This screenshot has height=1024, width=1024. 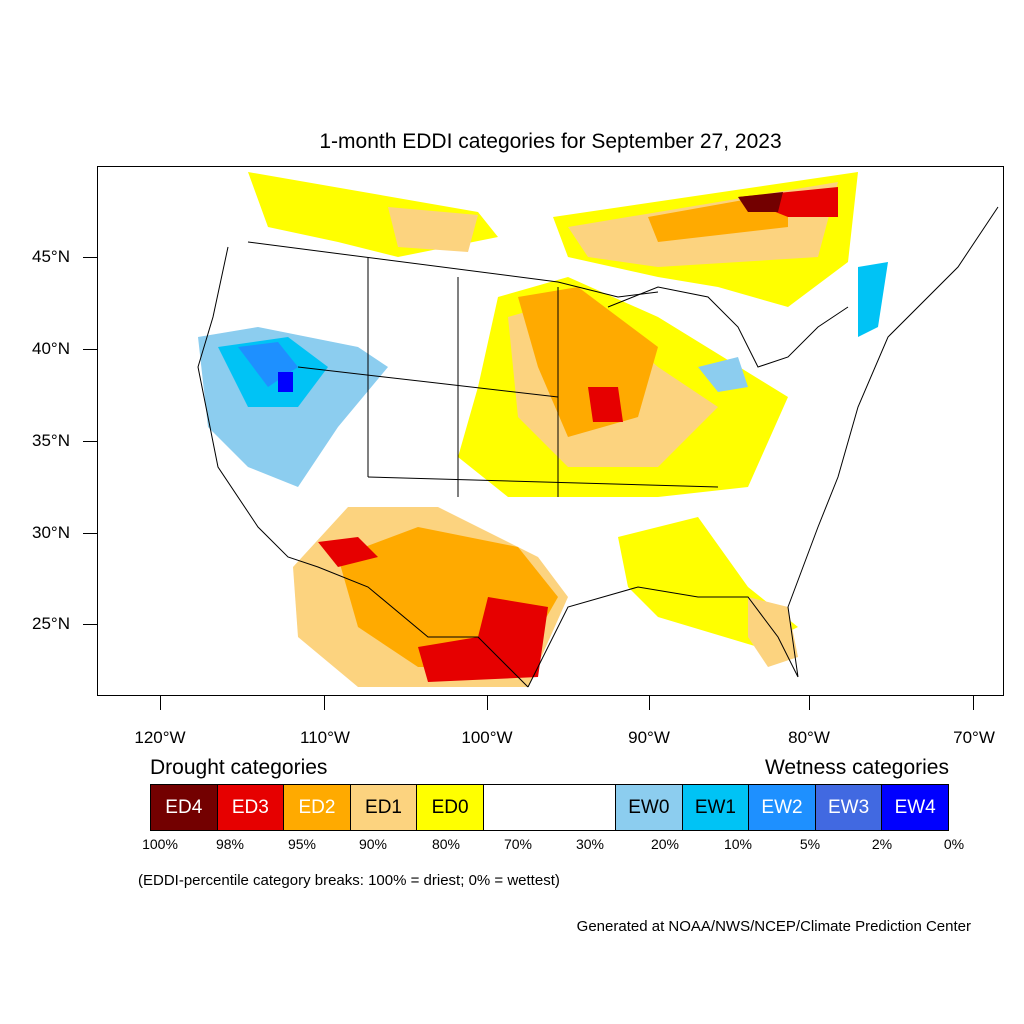 I want to click on region-ed1-north, so click(x=433, y=229).